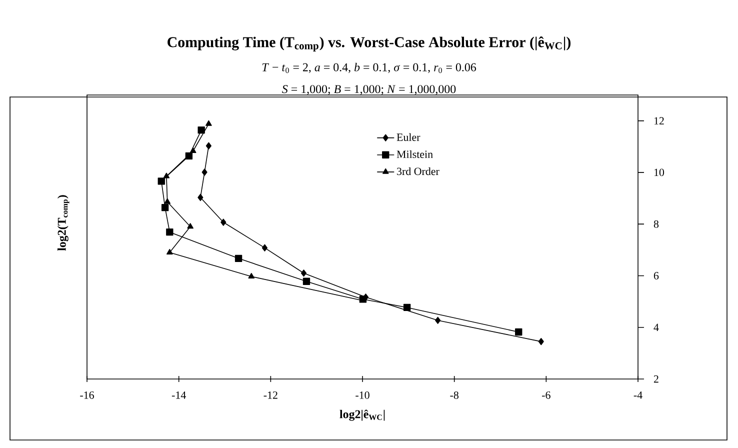 This screenshot has height=448, width=738. Describe the element at coordinates (271, 395) in the screenshot. I see `x-tick-label: -12` at that location.